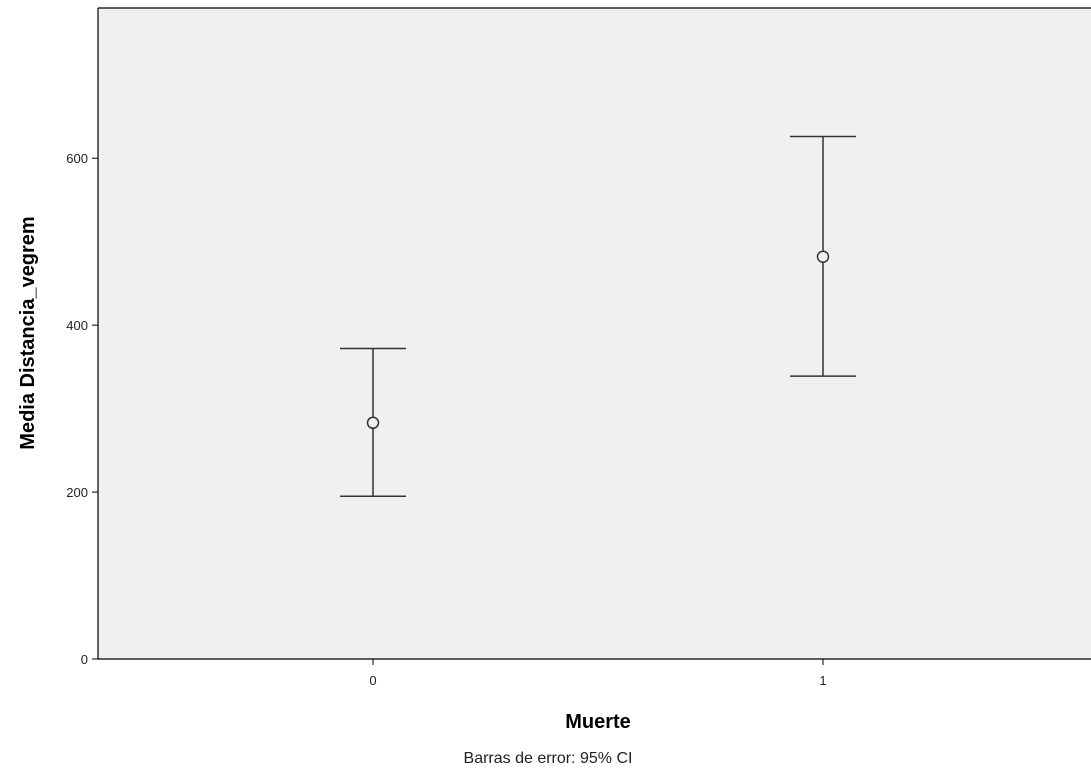 The width and height of the screenshot is (1091, 778). Describe the element at coordinates (84, 659) in the screenshot. I see `y-tick-label: 0` at that location.